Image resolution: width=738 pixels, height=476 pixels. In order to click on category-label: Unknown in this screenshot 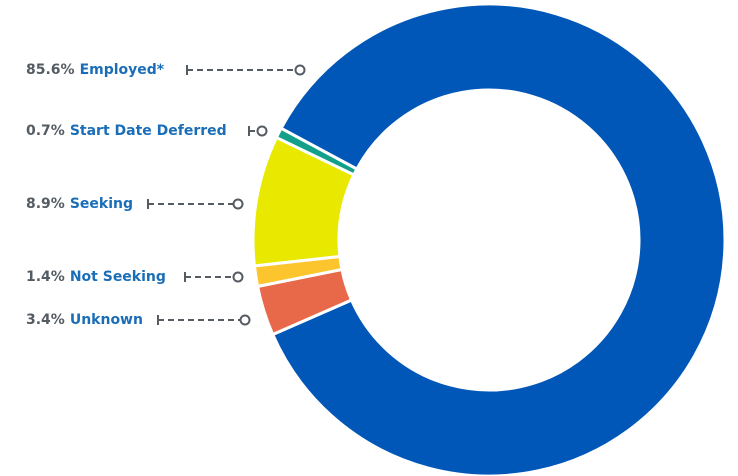, I will do `click(106, 320)`.